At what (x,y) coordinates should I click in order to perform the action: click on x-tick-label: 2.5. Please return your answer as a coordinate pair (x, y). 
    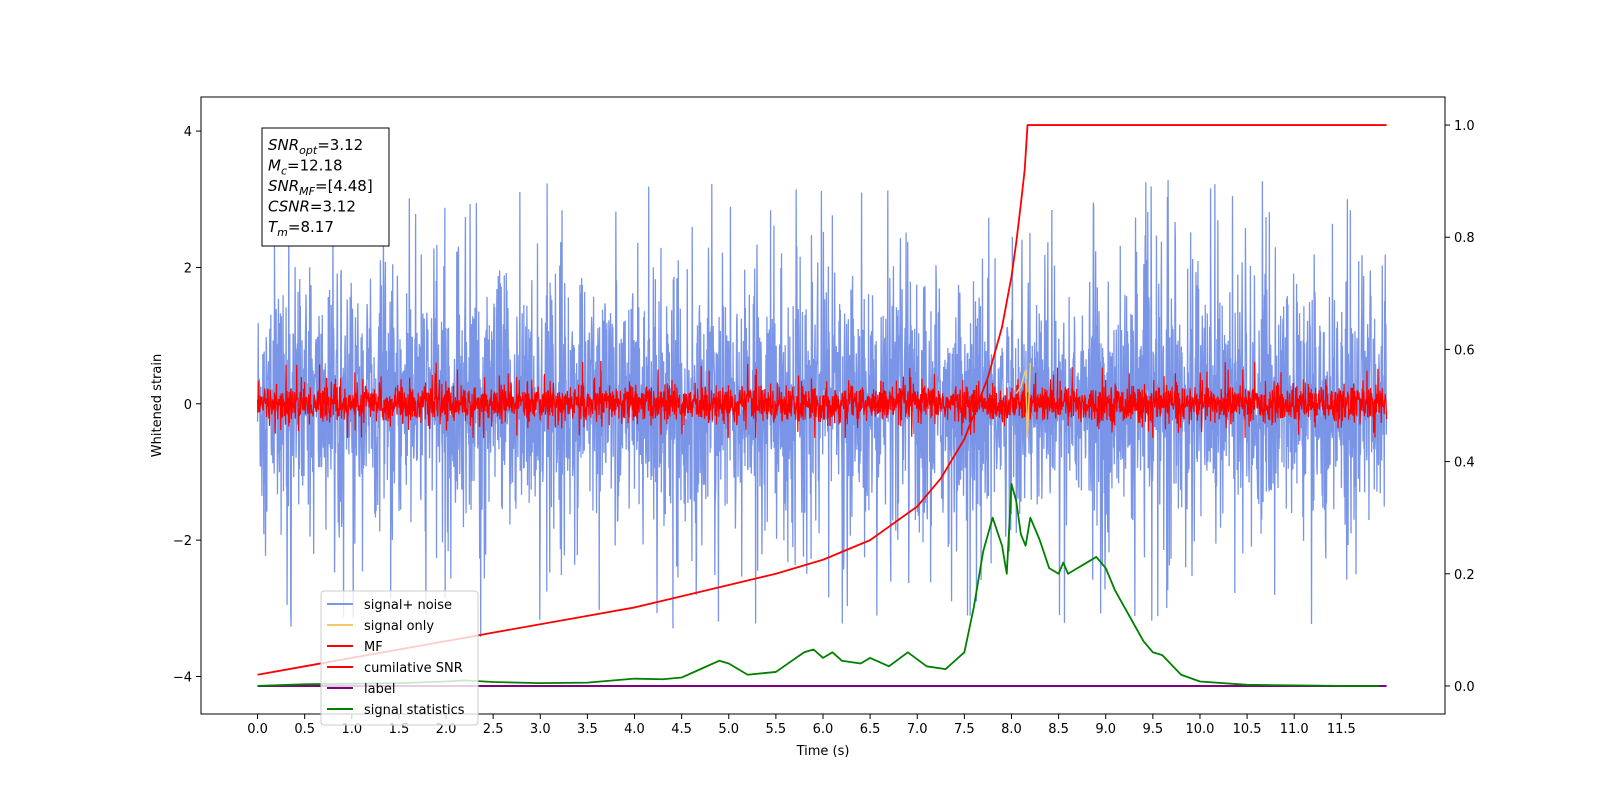
    Looking at the image, I should click on (493, 729).